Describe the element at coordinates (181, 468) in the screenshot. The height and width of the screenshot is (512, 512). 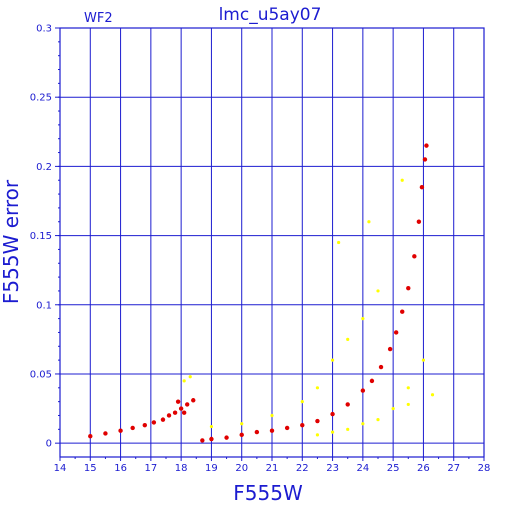
I see `x-tick-label: 18` at that location.